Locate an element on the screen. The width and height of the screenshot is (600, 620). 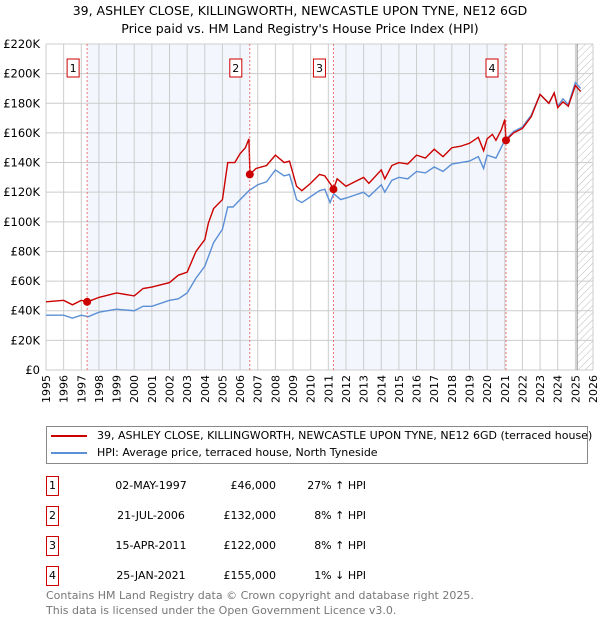
sale-label: 3 is located at coordinates (319, 68).